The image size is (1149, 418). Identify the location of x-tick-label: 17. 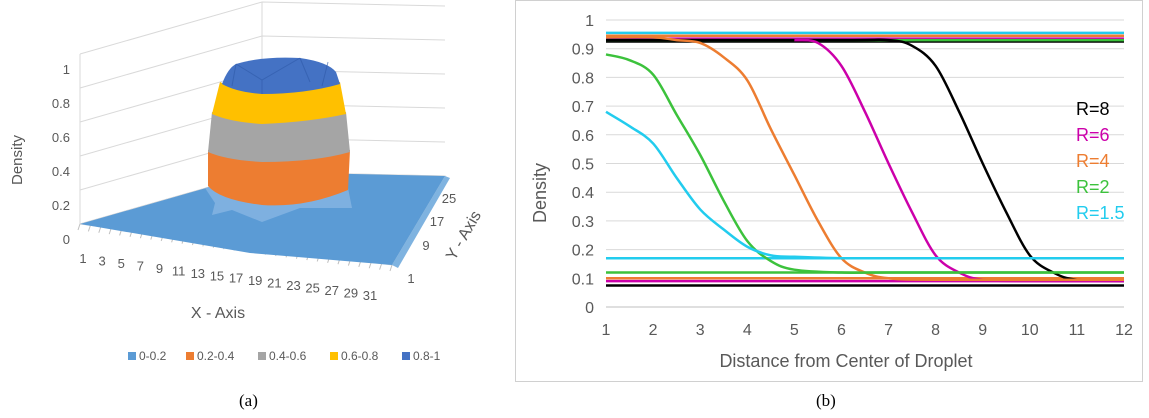
(236, 278).